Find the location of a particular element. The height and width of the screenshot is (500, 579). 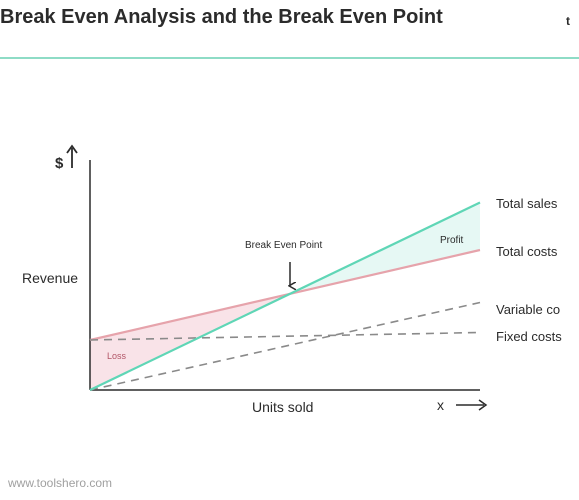

title-overflow-fragment: t is located at coordinates (568, 21).